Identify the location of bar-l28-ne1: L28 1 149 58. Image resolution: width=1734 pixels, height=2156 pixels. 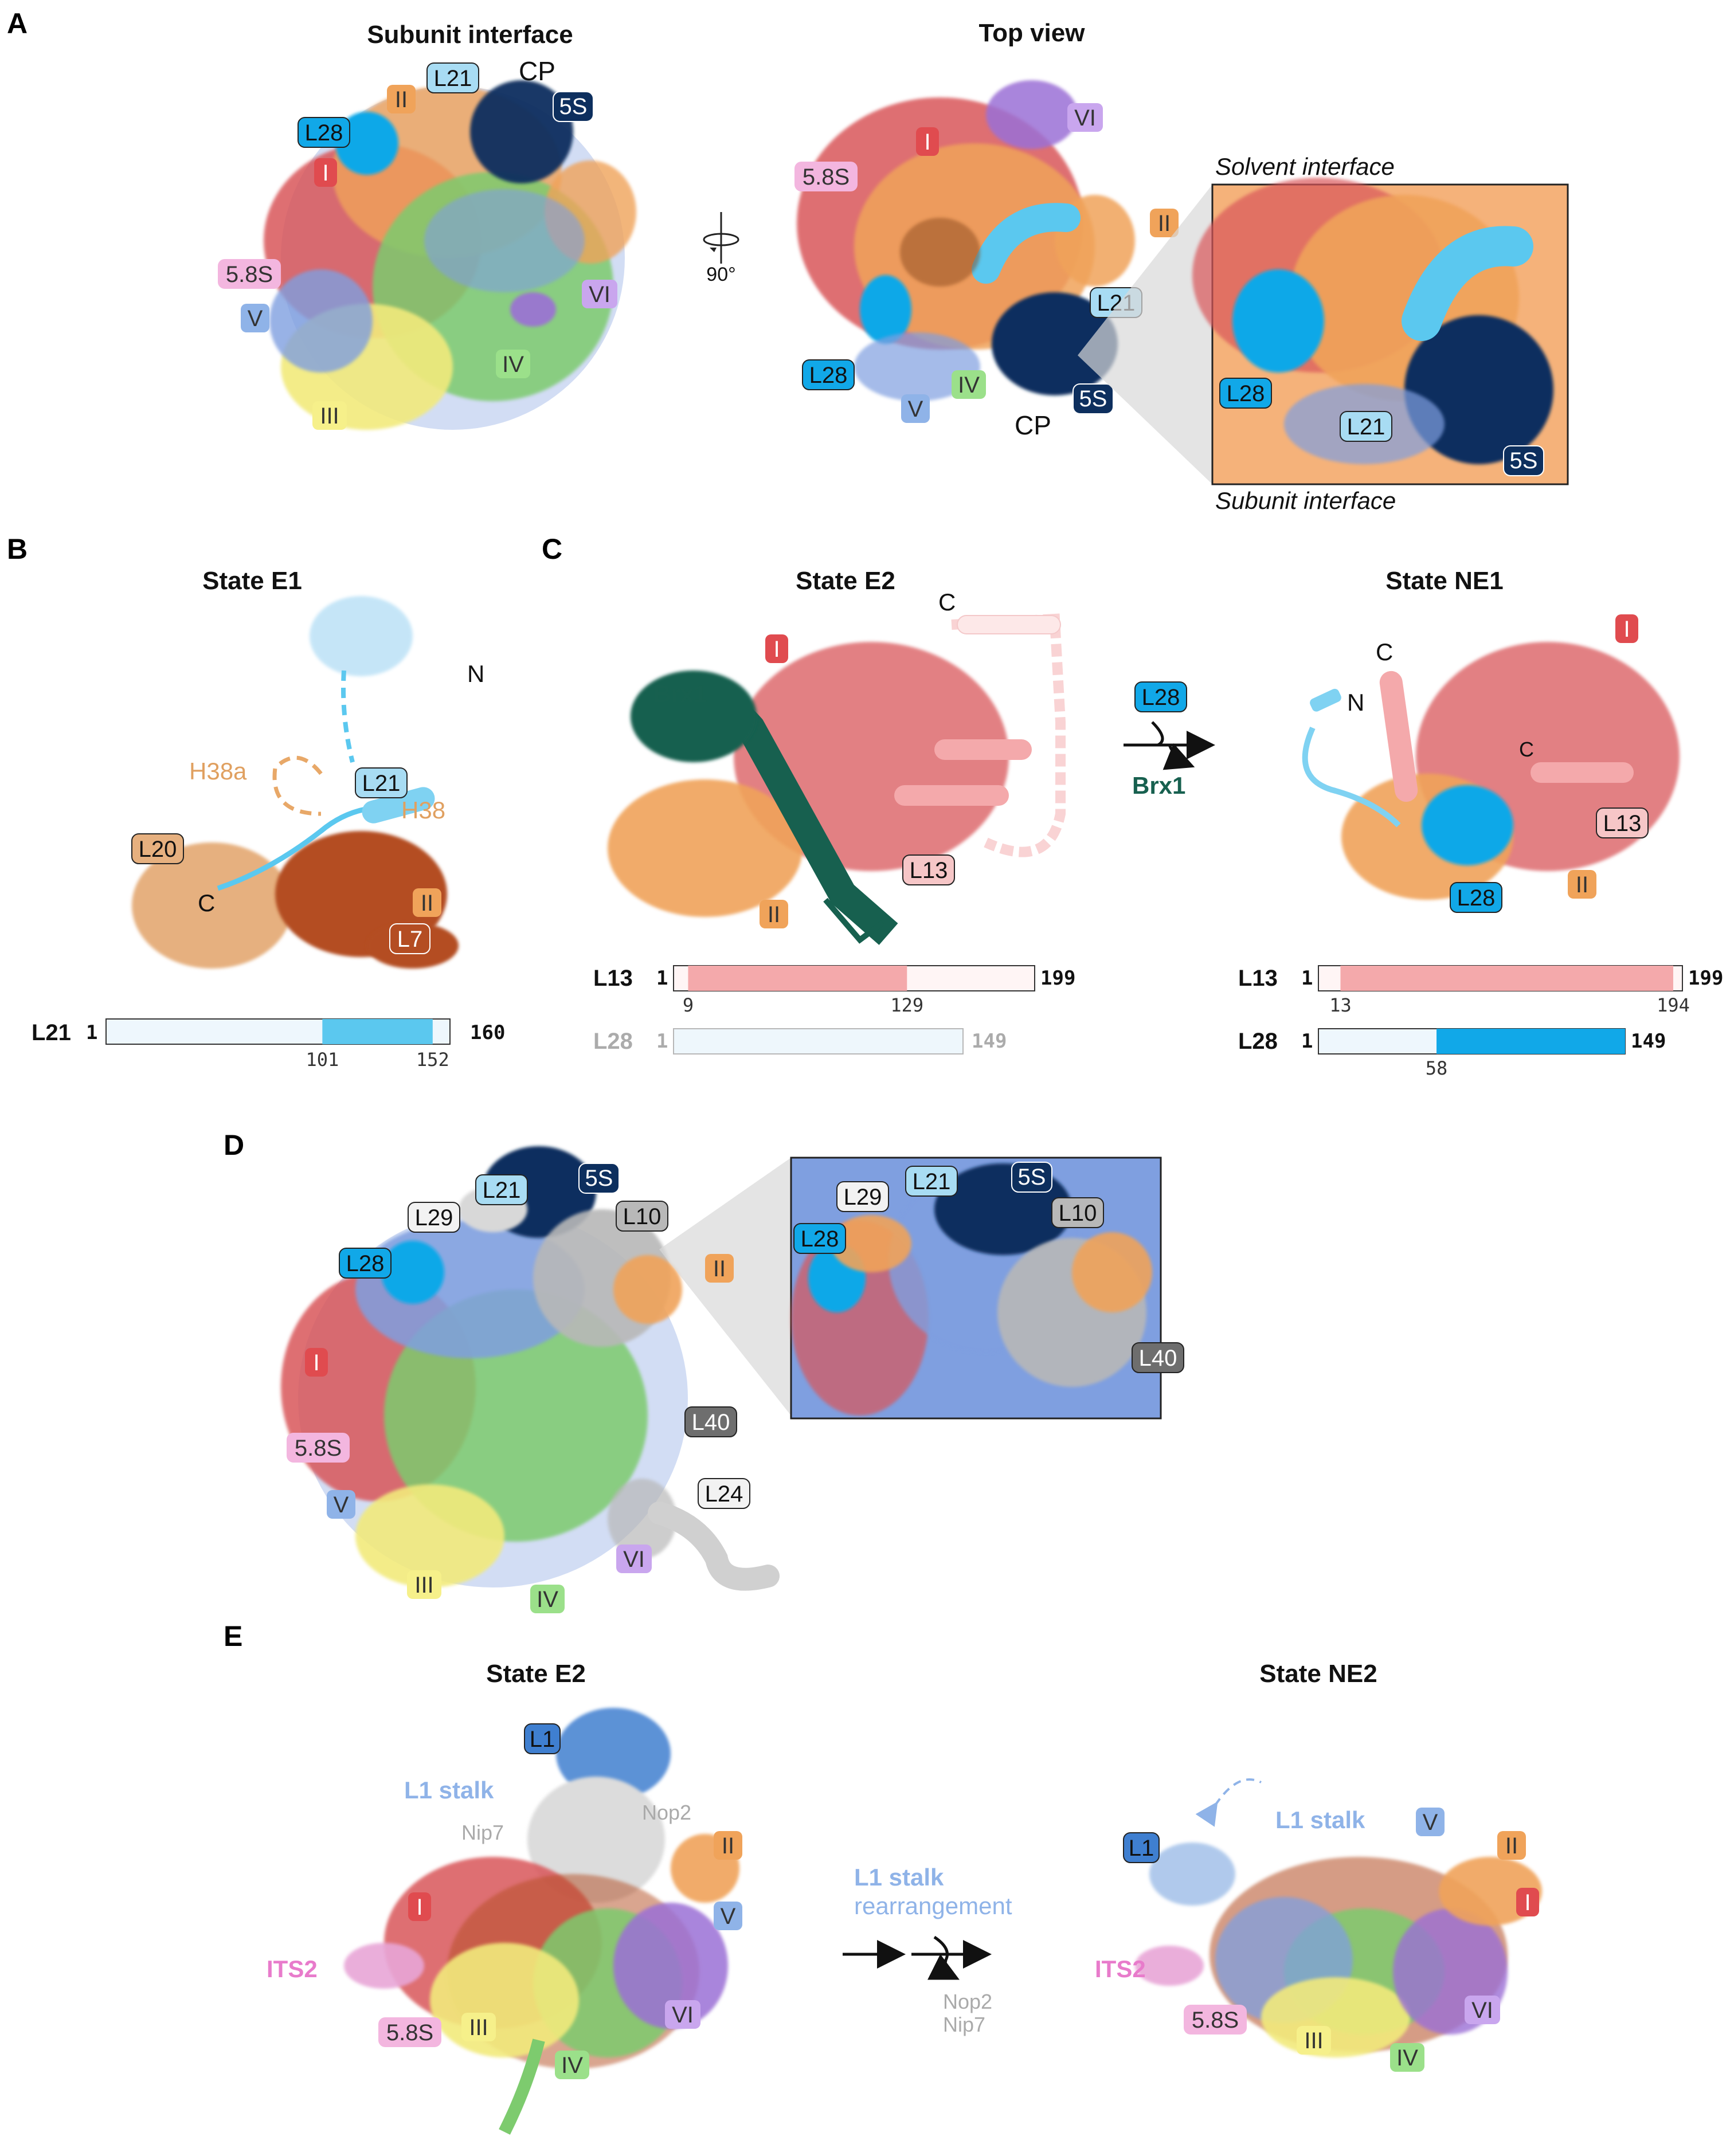
(1452, 1053).